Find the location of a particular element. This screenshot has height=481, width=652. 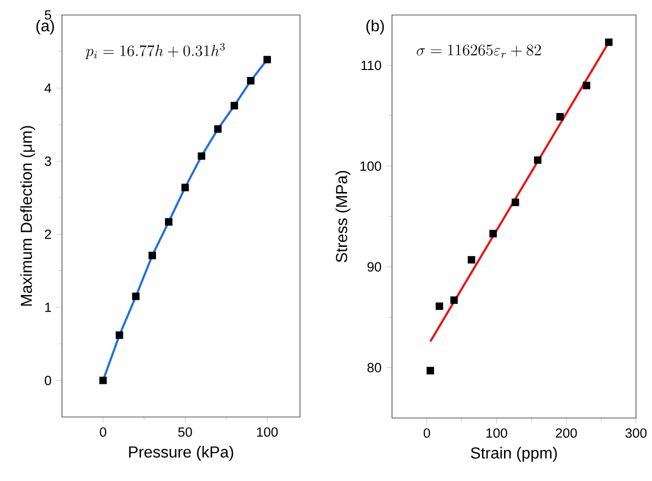

y-tick-label: 100 is located at coordinates (371, 166).